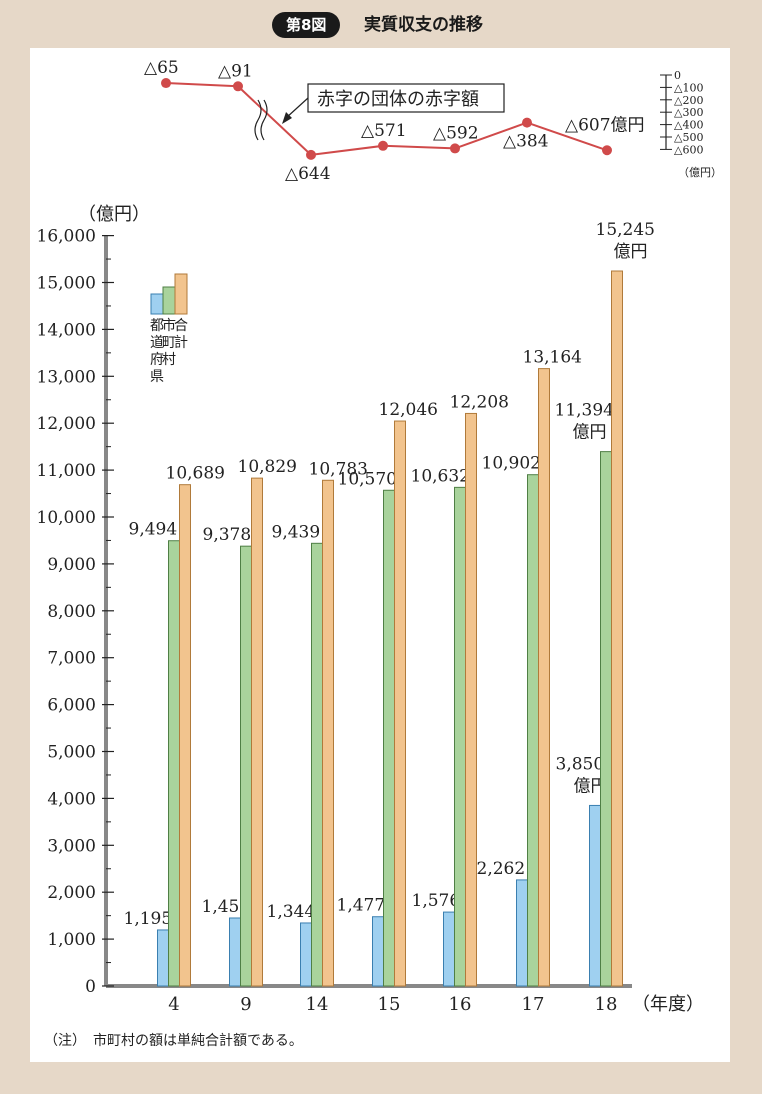 This screenshot has width=762, height=1094. I want to click on line-data-label: △592, so click(456, 133).